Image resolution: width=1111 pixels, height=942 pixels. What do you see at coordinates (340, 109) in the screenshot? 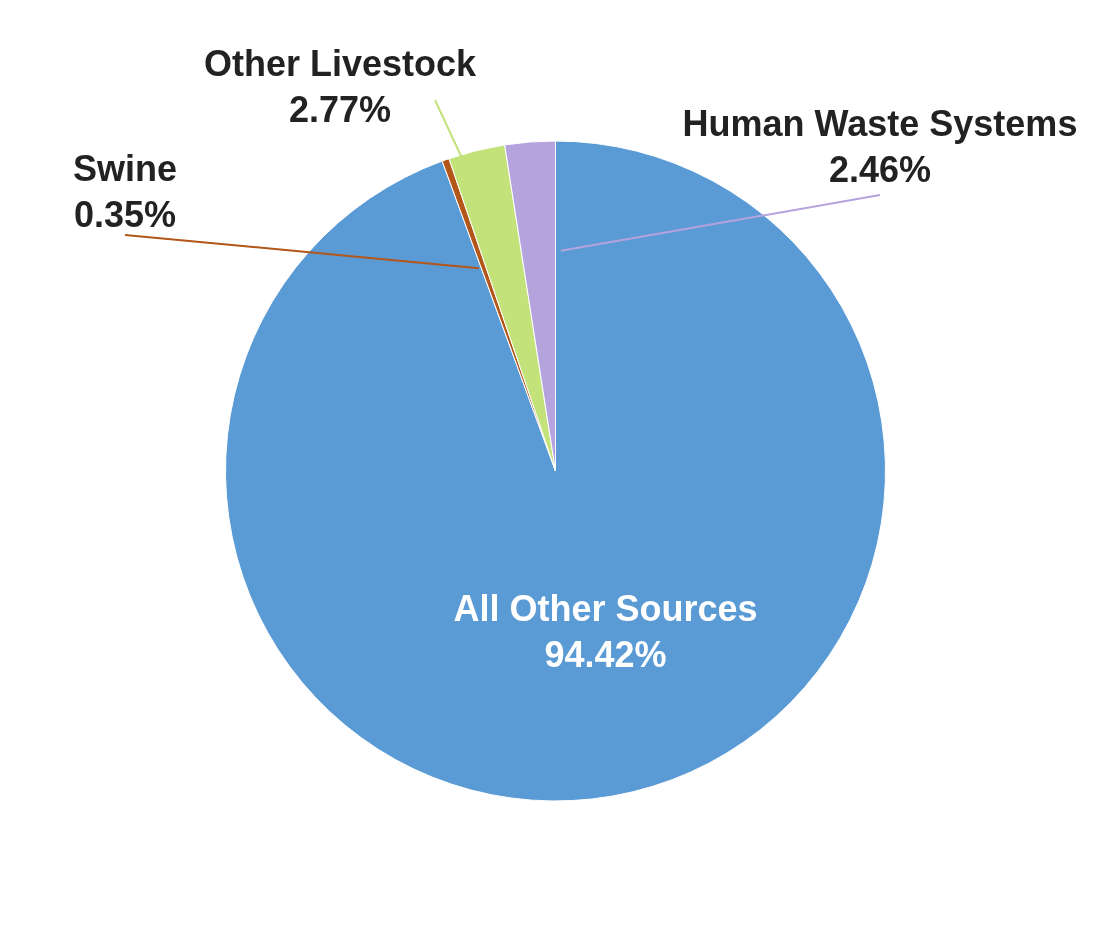
I see `data-label: 2.77%` at bounding box center [340, 109].